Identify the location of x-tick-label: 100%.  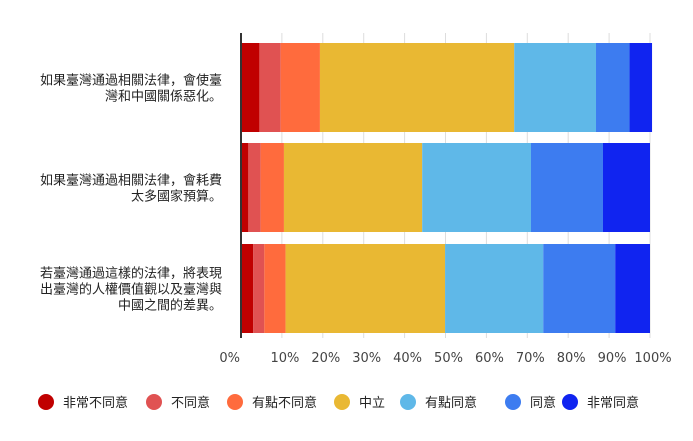
(652, 358).